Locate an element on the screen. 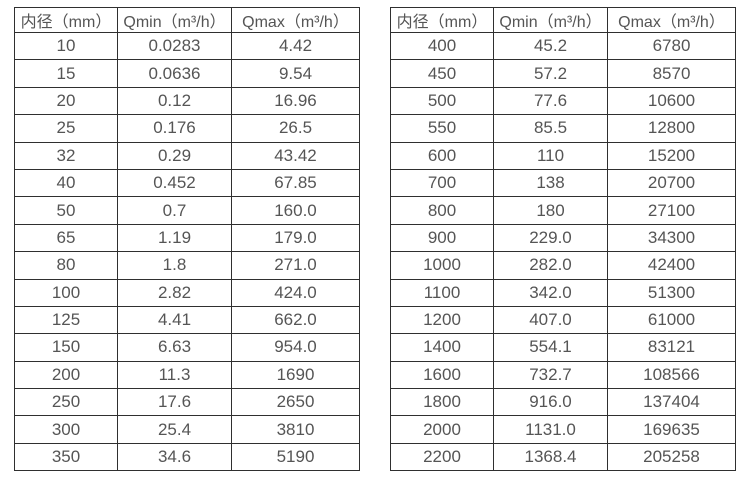  cell-diameter: 500 is located at coordinates (442, 101).